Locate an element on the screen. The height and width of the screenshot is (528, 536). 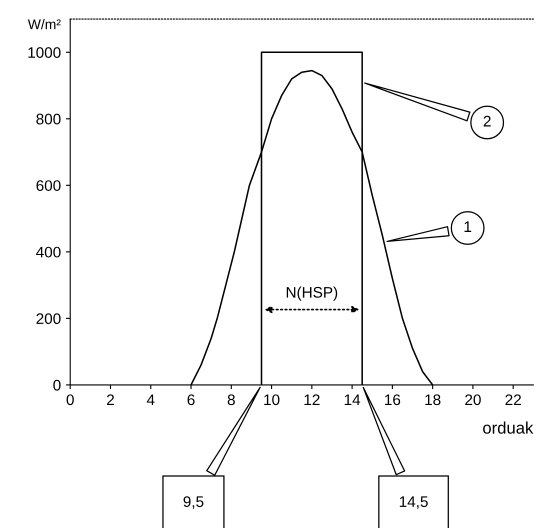
y-tick-label: 400 is located at coordinates (48, 252).